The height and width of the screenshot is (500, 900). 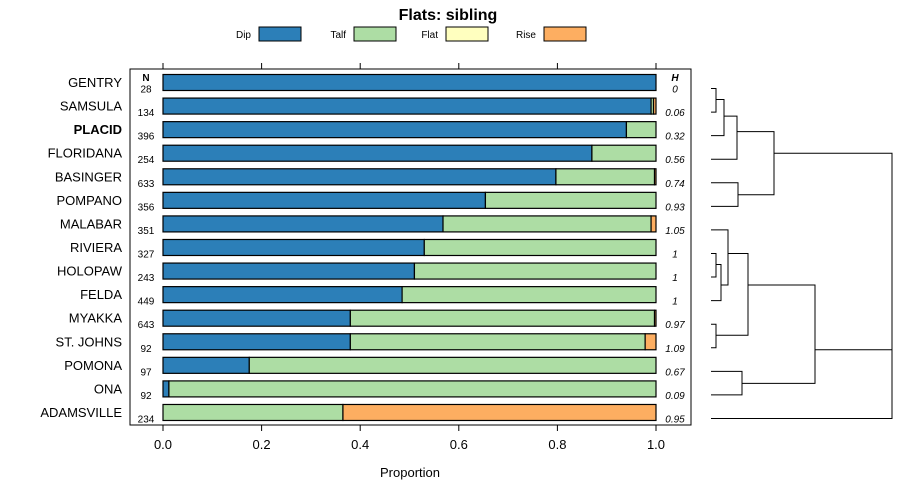 I want to click on n-value: 633, so click(x=146, y=184).